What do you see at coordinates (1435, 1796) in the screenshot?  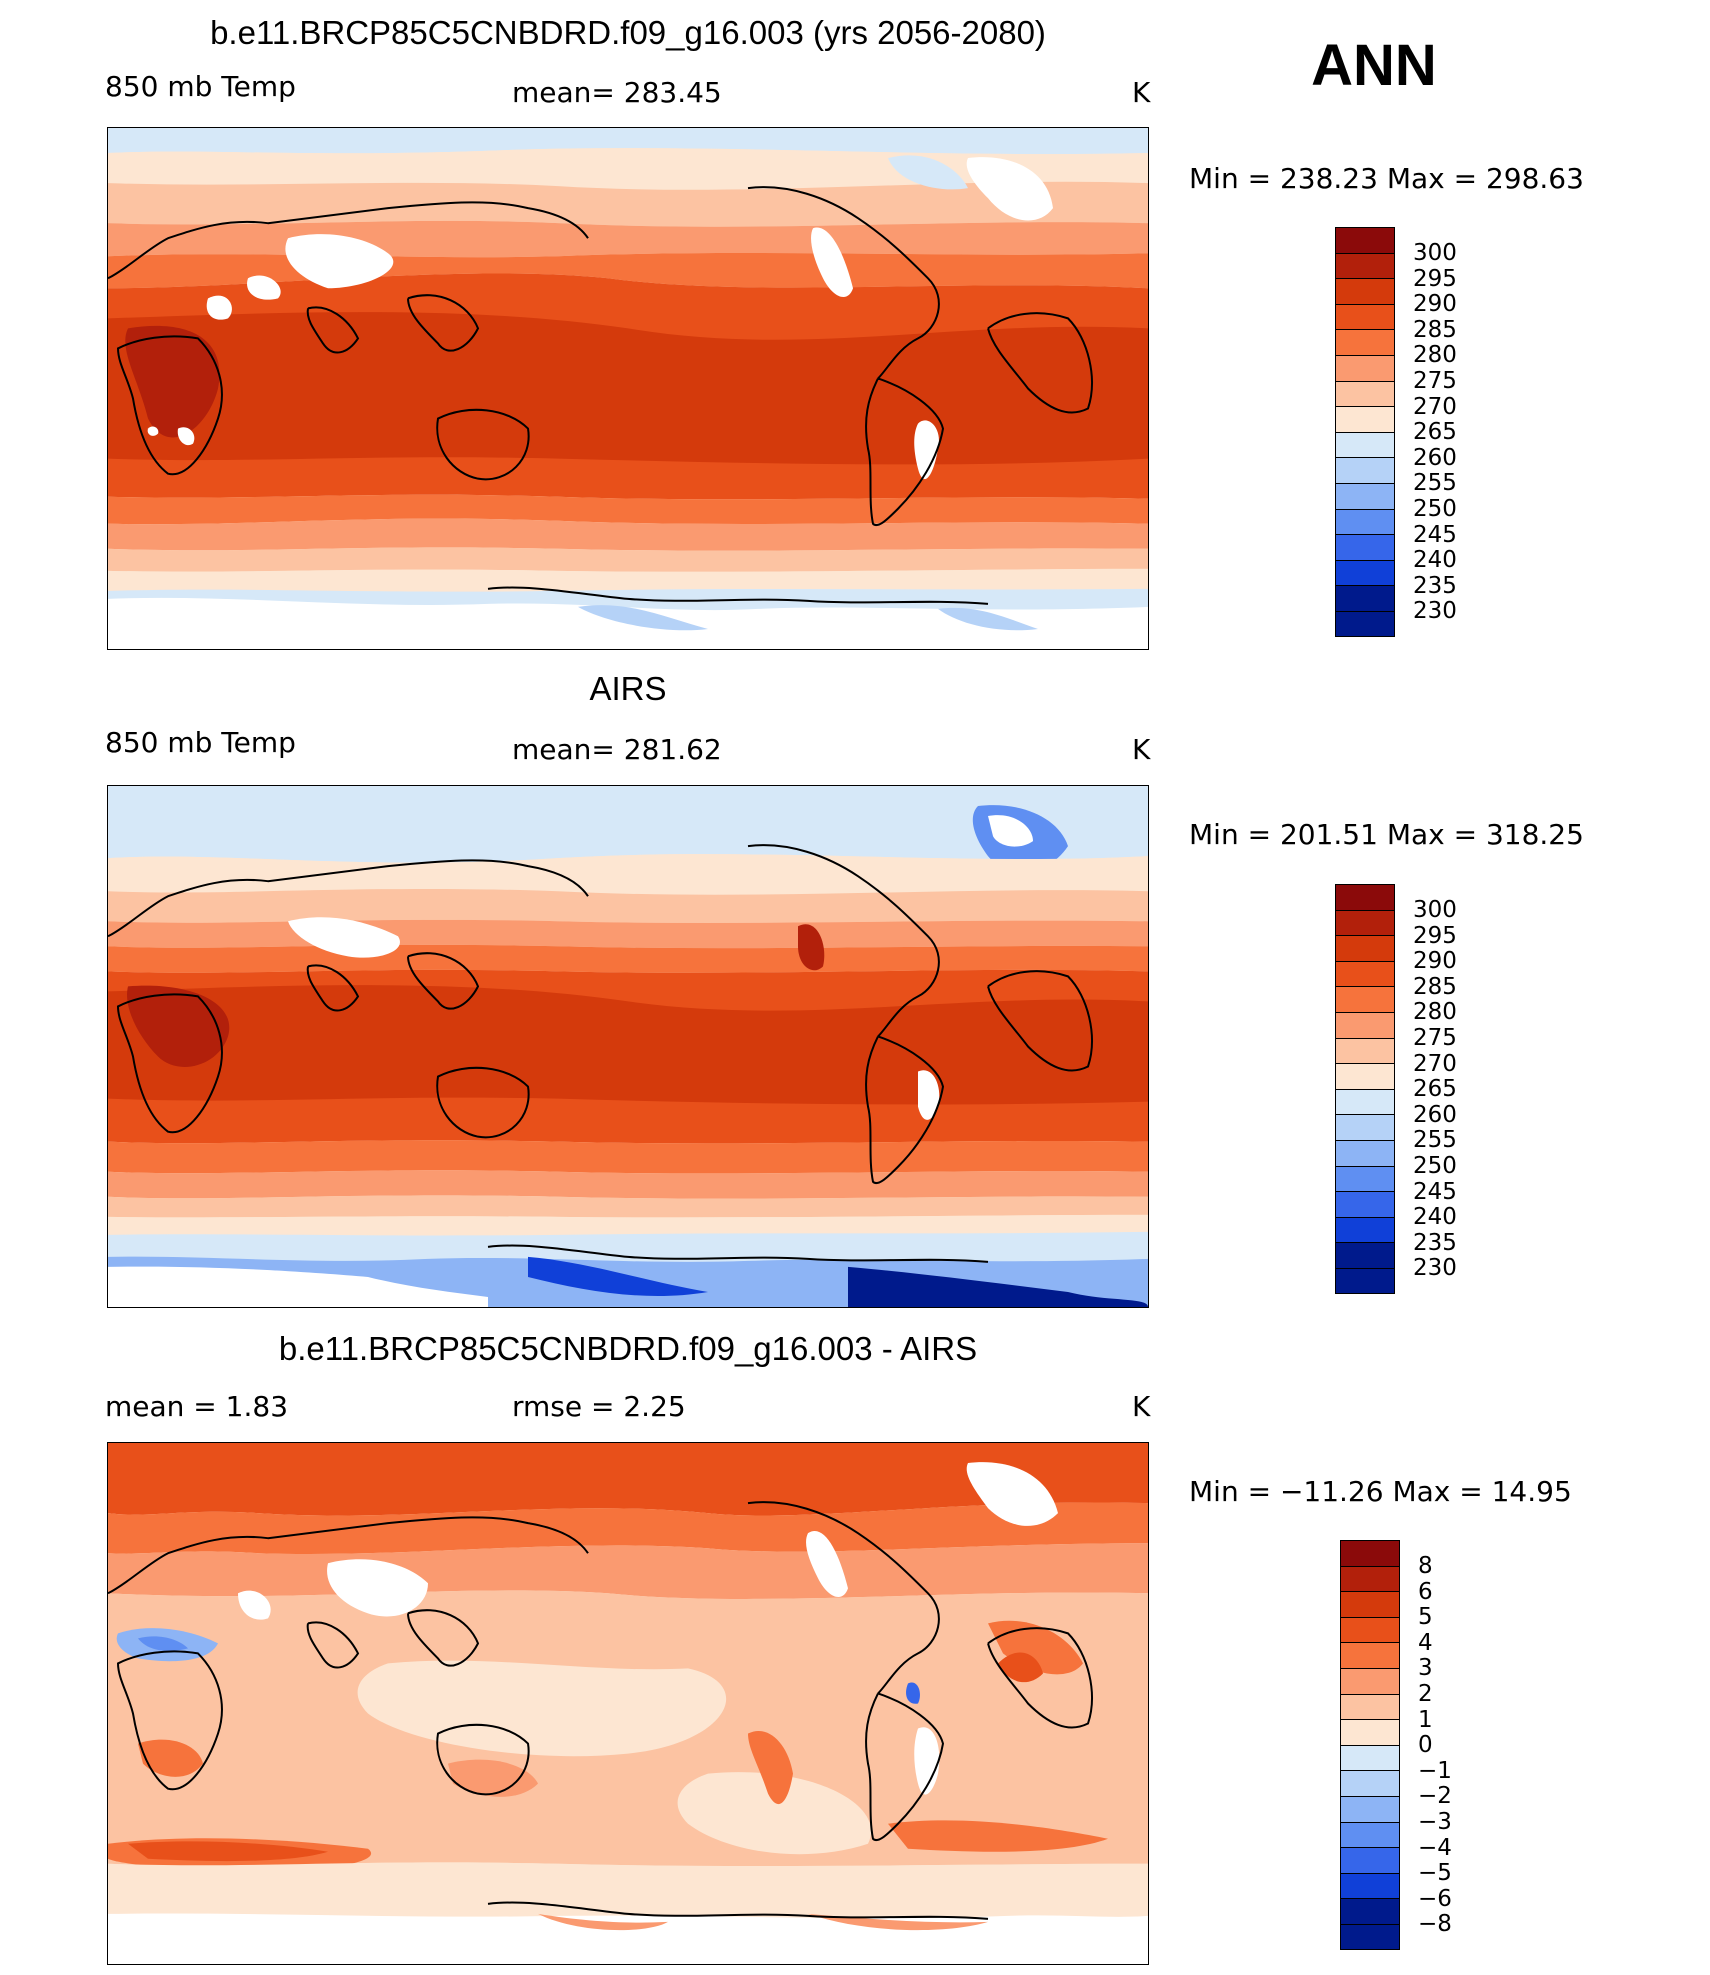 I see `colorbar-tick-label: −2` at bounding box center [1435, 1796].